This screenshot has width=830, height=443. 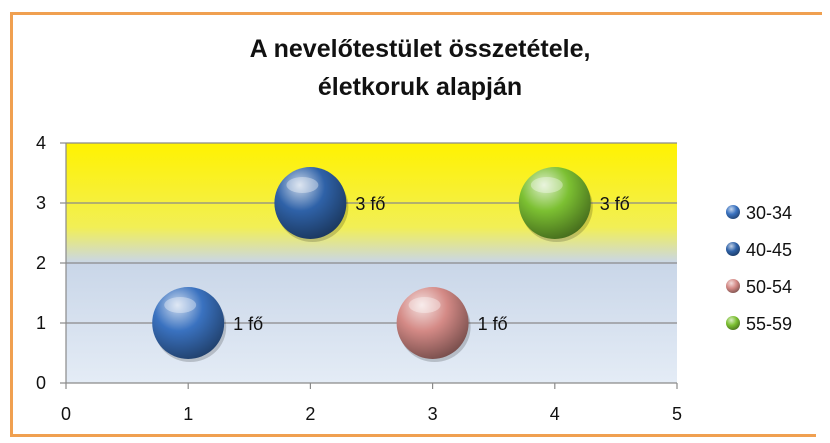 I want to click on legend-label: 30-34, so click(x=769, y=213).